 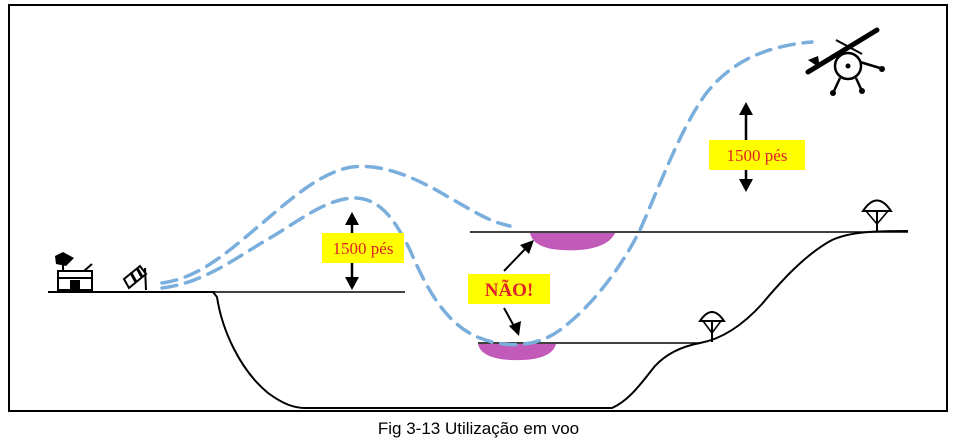 I want to click on altitude-label-right: 1500 pés, so click(x=757, y=155).